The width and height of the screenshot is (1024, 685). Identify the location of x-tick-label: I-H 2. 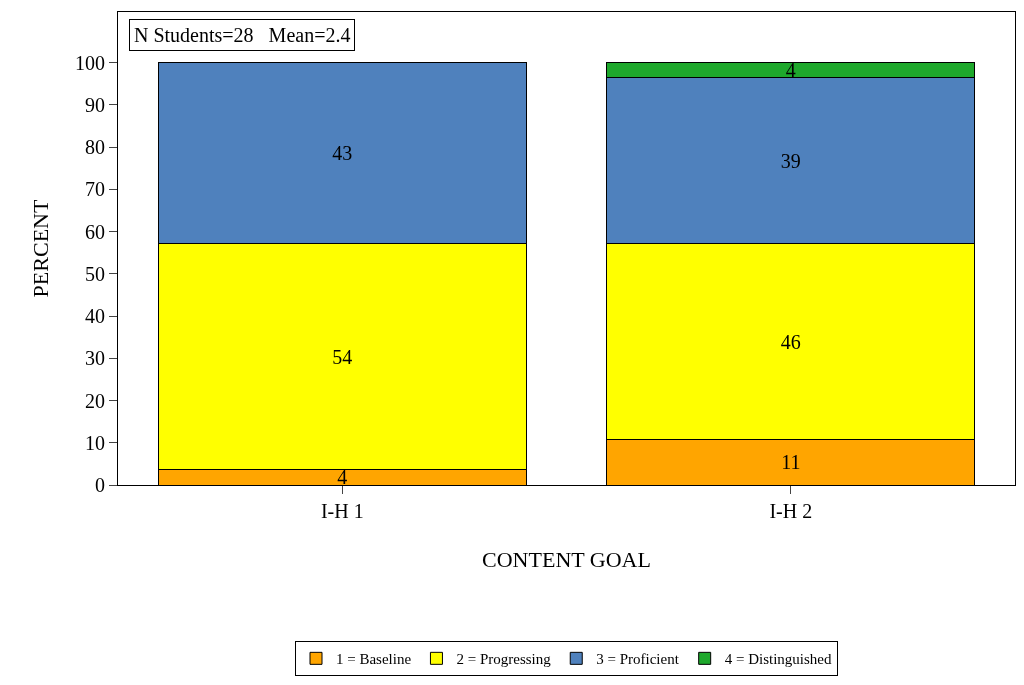
(791, 511).